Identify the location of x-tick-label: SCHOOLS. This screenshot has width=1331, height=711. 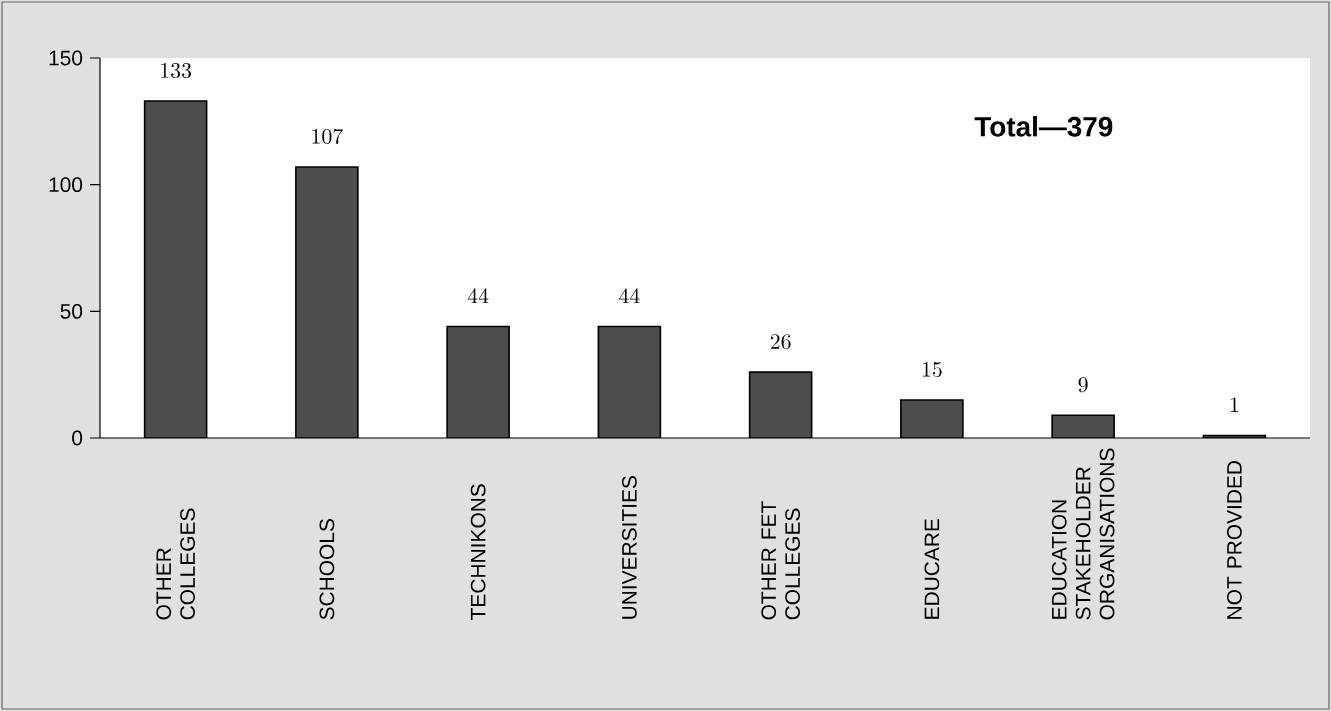
(327, 569).